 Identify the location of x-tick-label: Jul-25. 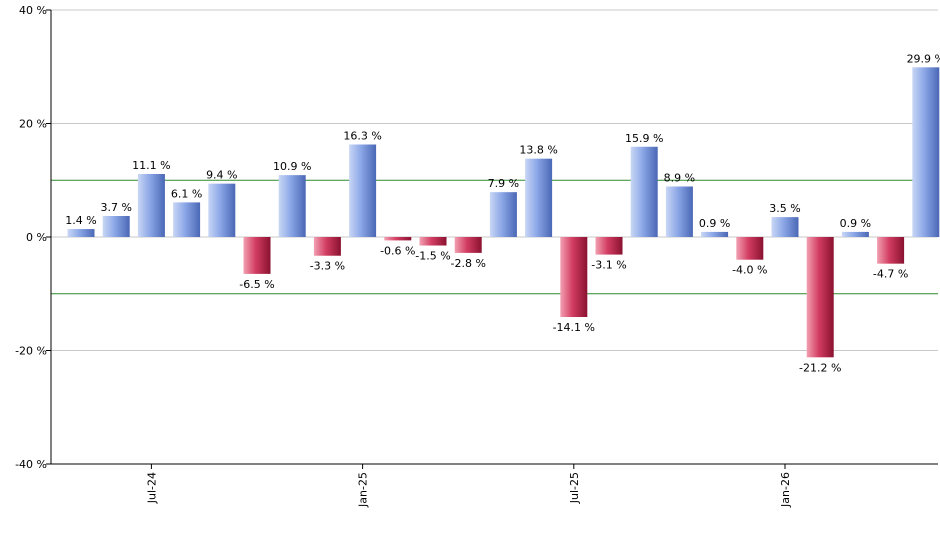
(574, 488).